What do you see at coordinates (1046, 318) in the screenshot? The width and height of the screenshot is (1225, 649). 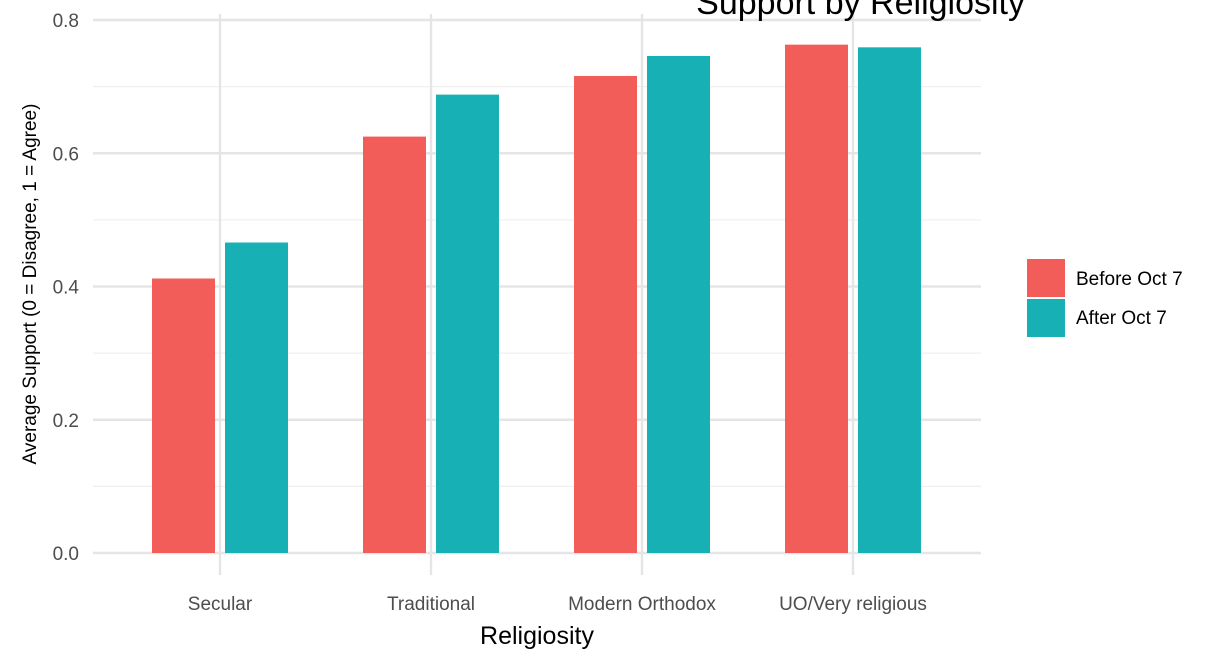 I see `legend-swatch-after` at bounding box center [1046, 318].